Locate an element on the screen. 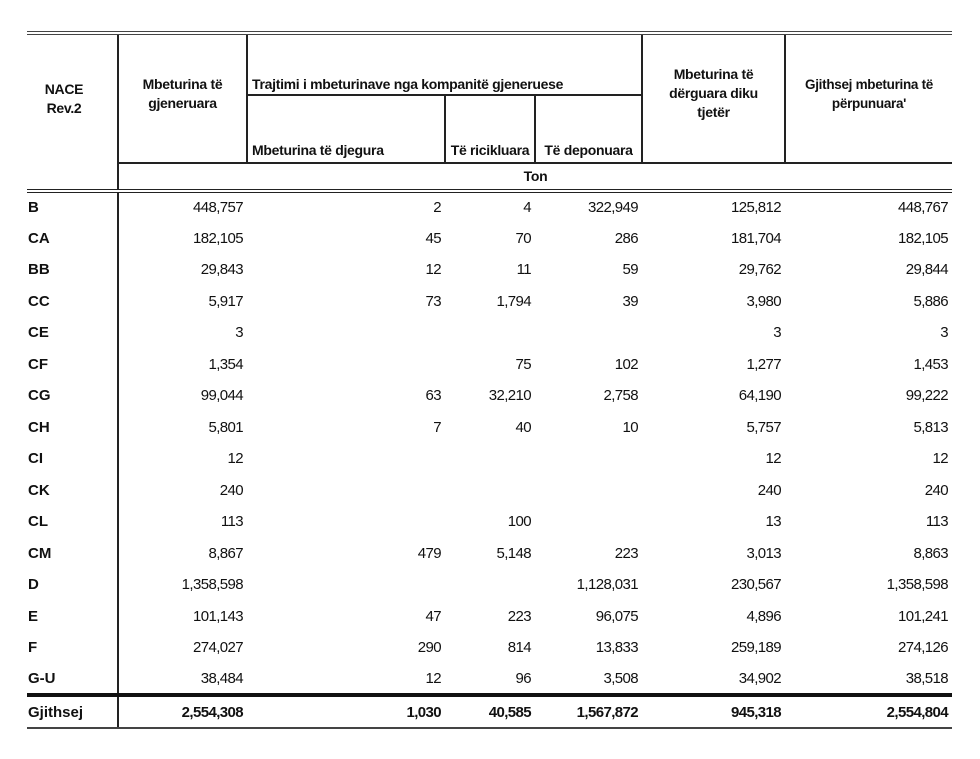 The image size is (980, 759). cell-generated: 5,917 is located at coordinates (182, 301).